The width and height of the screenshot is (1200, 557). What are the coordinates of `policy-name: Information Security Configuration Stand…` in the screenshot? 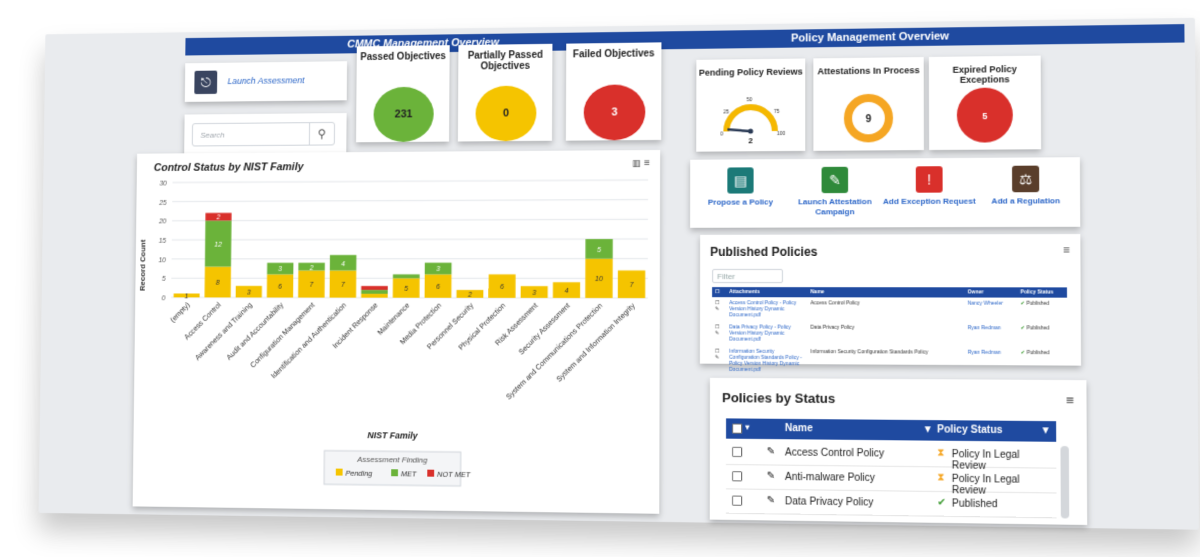 It's located at (869, 352).